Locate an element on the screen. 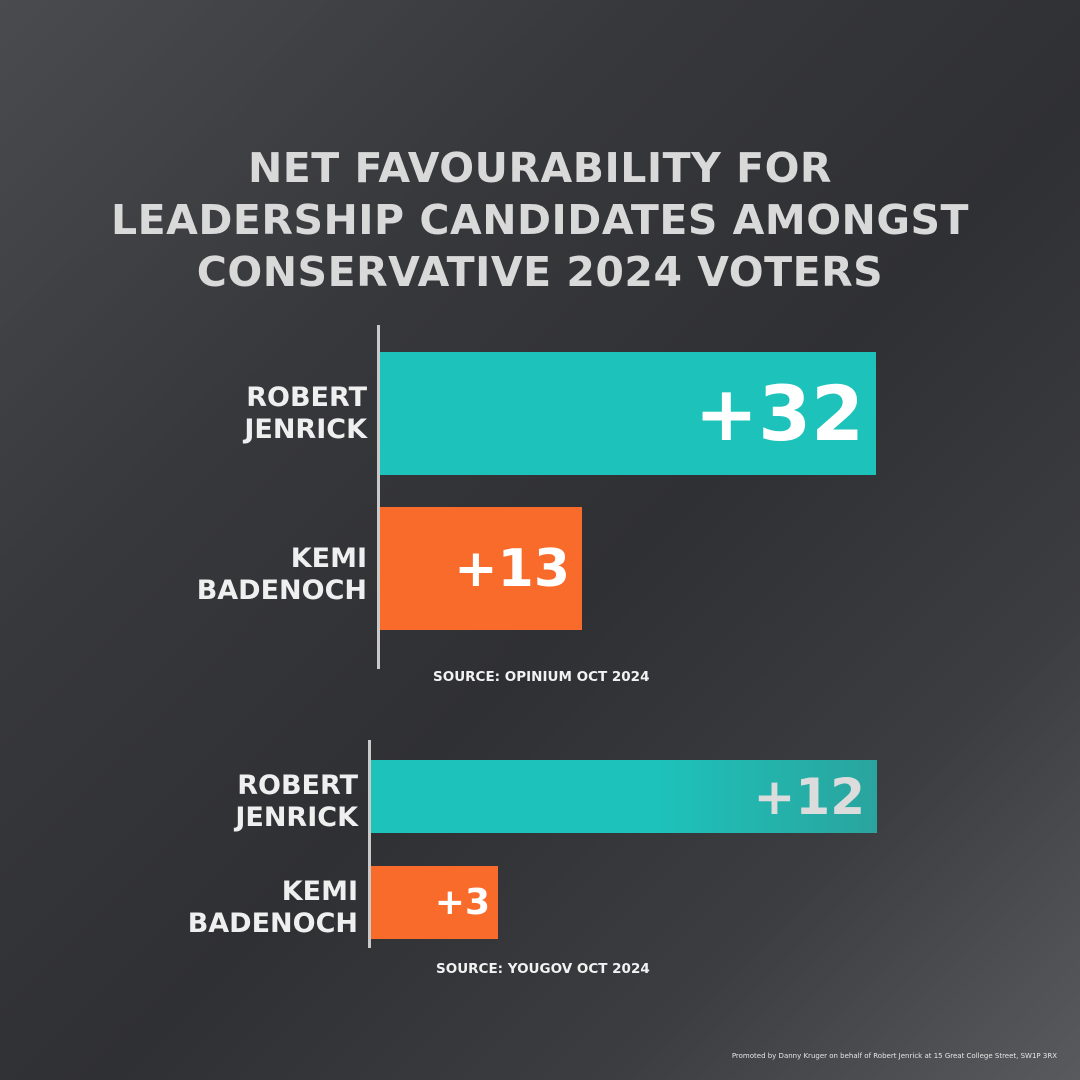 This screenshot has width=1080, height=1080. yougov-candidate-name-jenrick: ROBERT JENRICK is located at coordinates (296, 801).